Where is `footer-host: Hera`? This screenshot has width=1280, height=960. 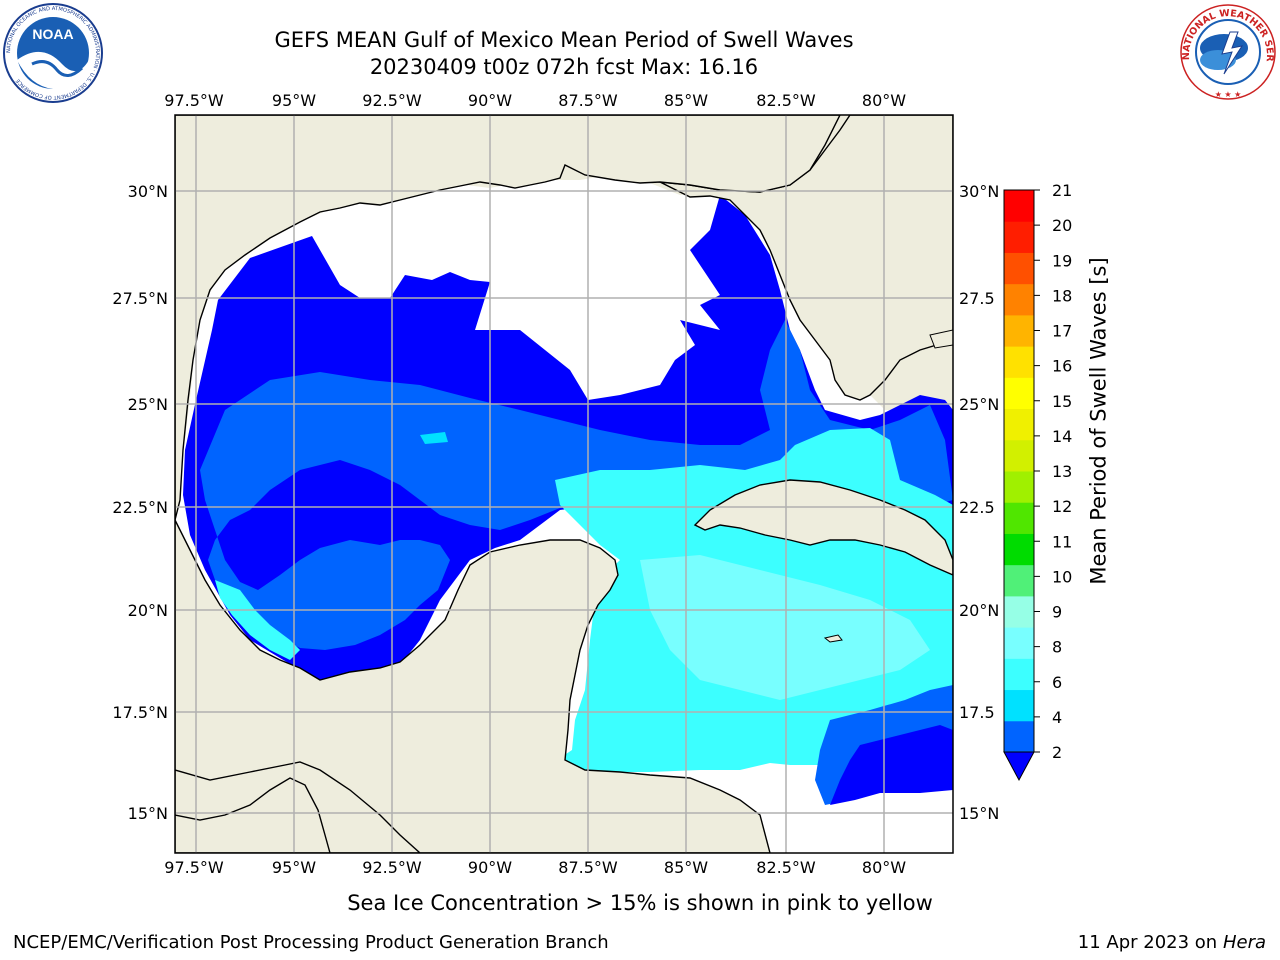 footer-host: Hera is located at coordinates (1244, 942).